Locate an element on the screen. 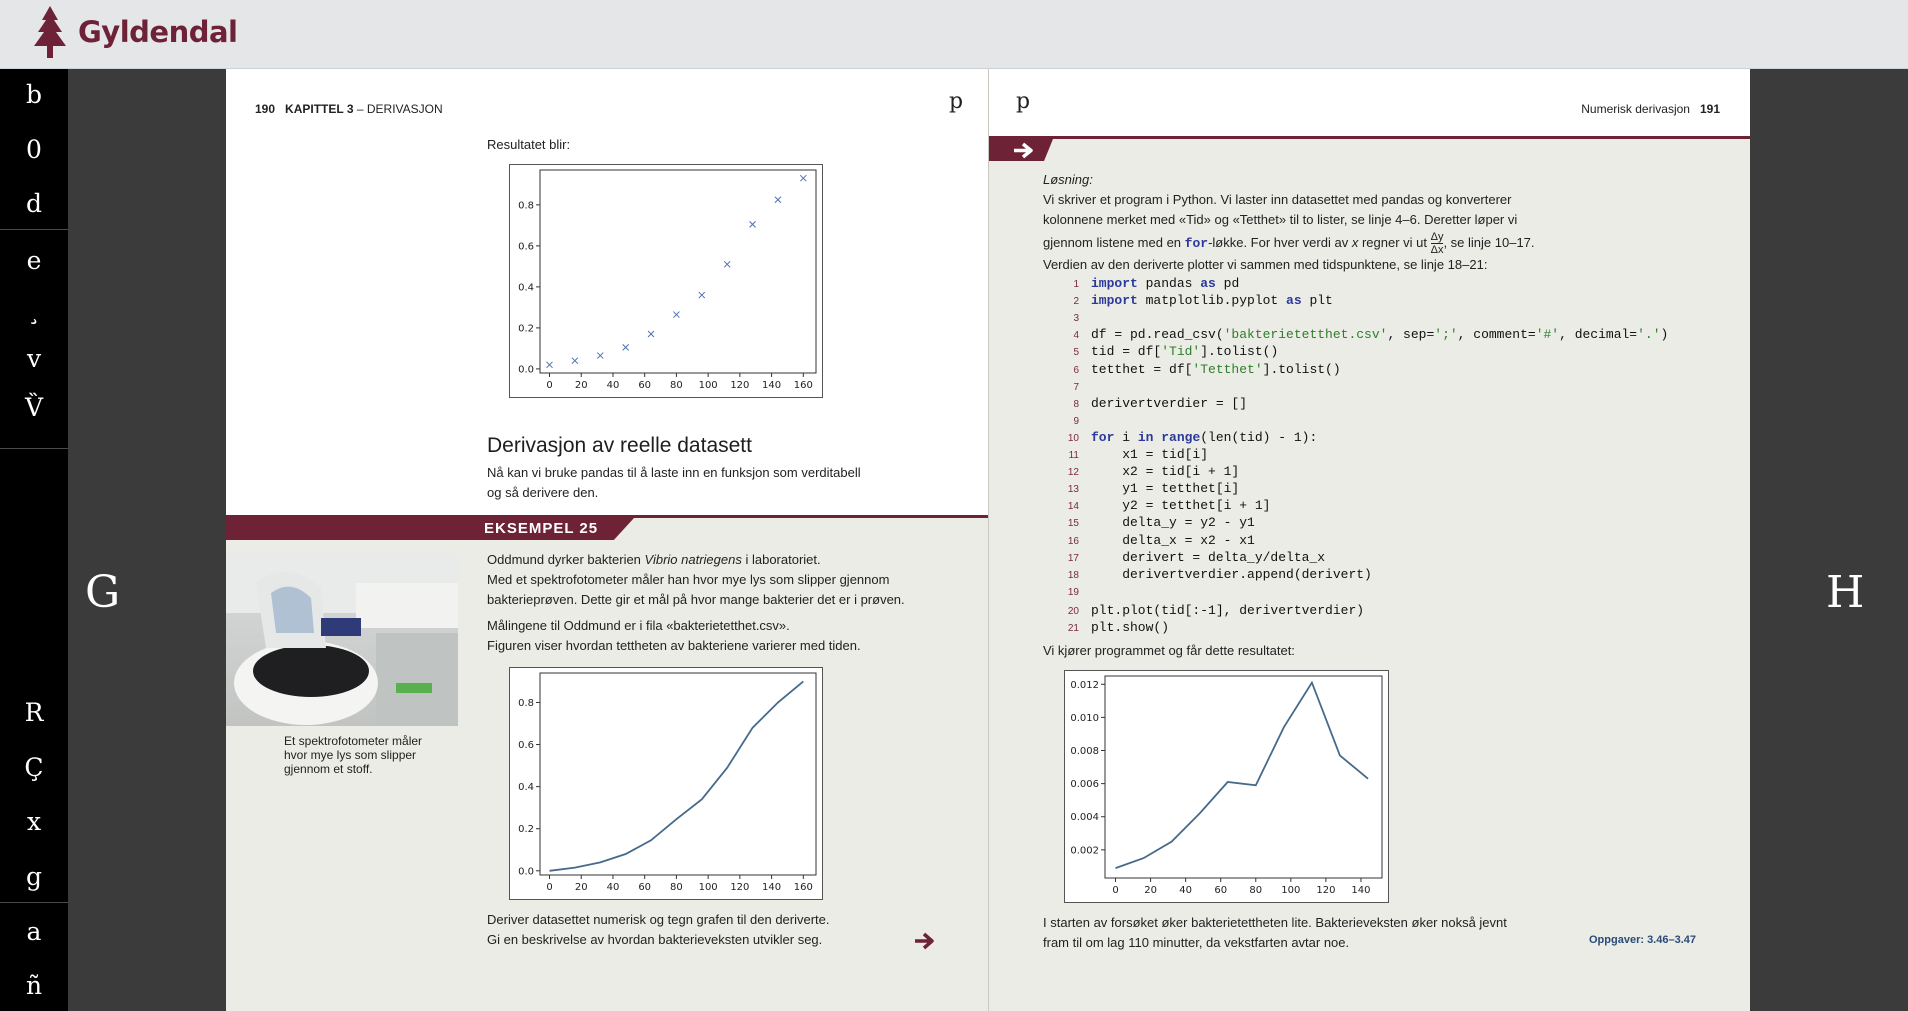 The width and height of the screenshot is (1908, 1011). next-page-icon: H is located at coordinates (1845, 592).